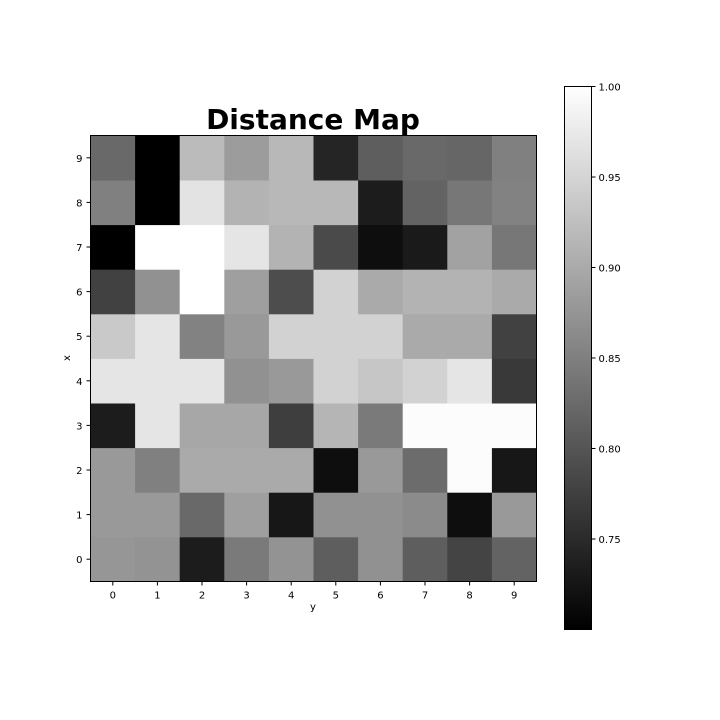  Describe the element at coordinates (79, 337) in the screenshot. I see `y-tick-label: 5` at that location.